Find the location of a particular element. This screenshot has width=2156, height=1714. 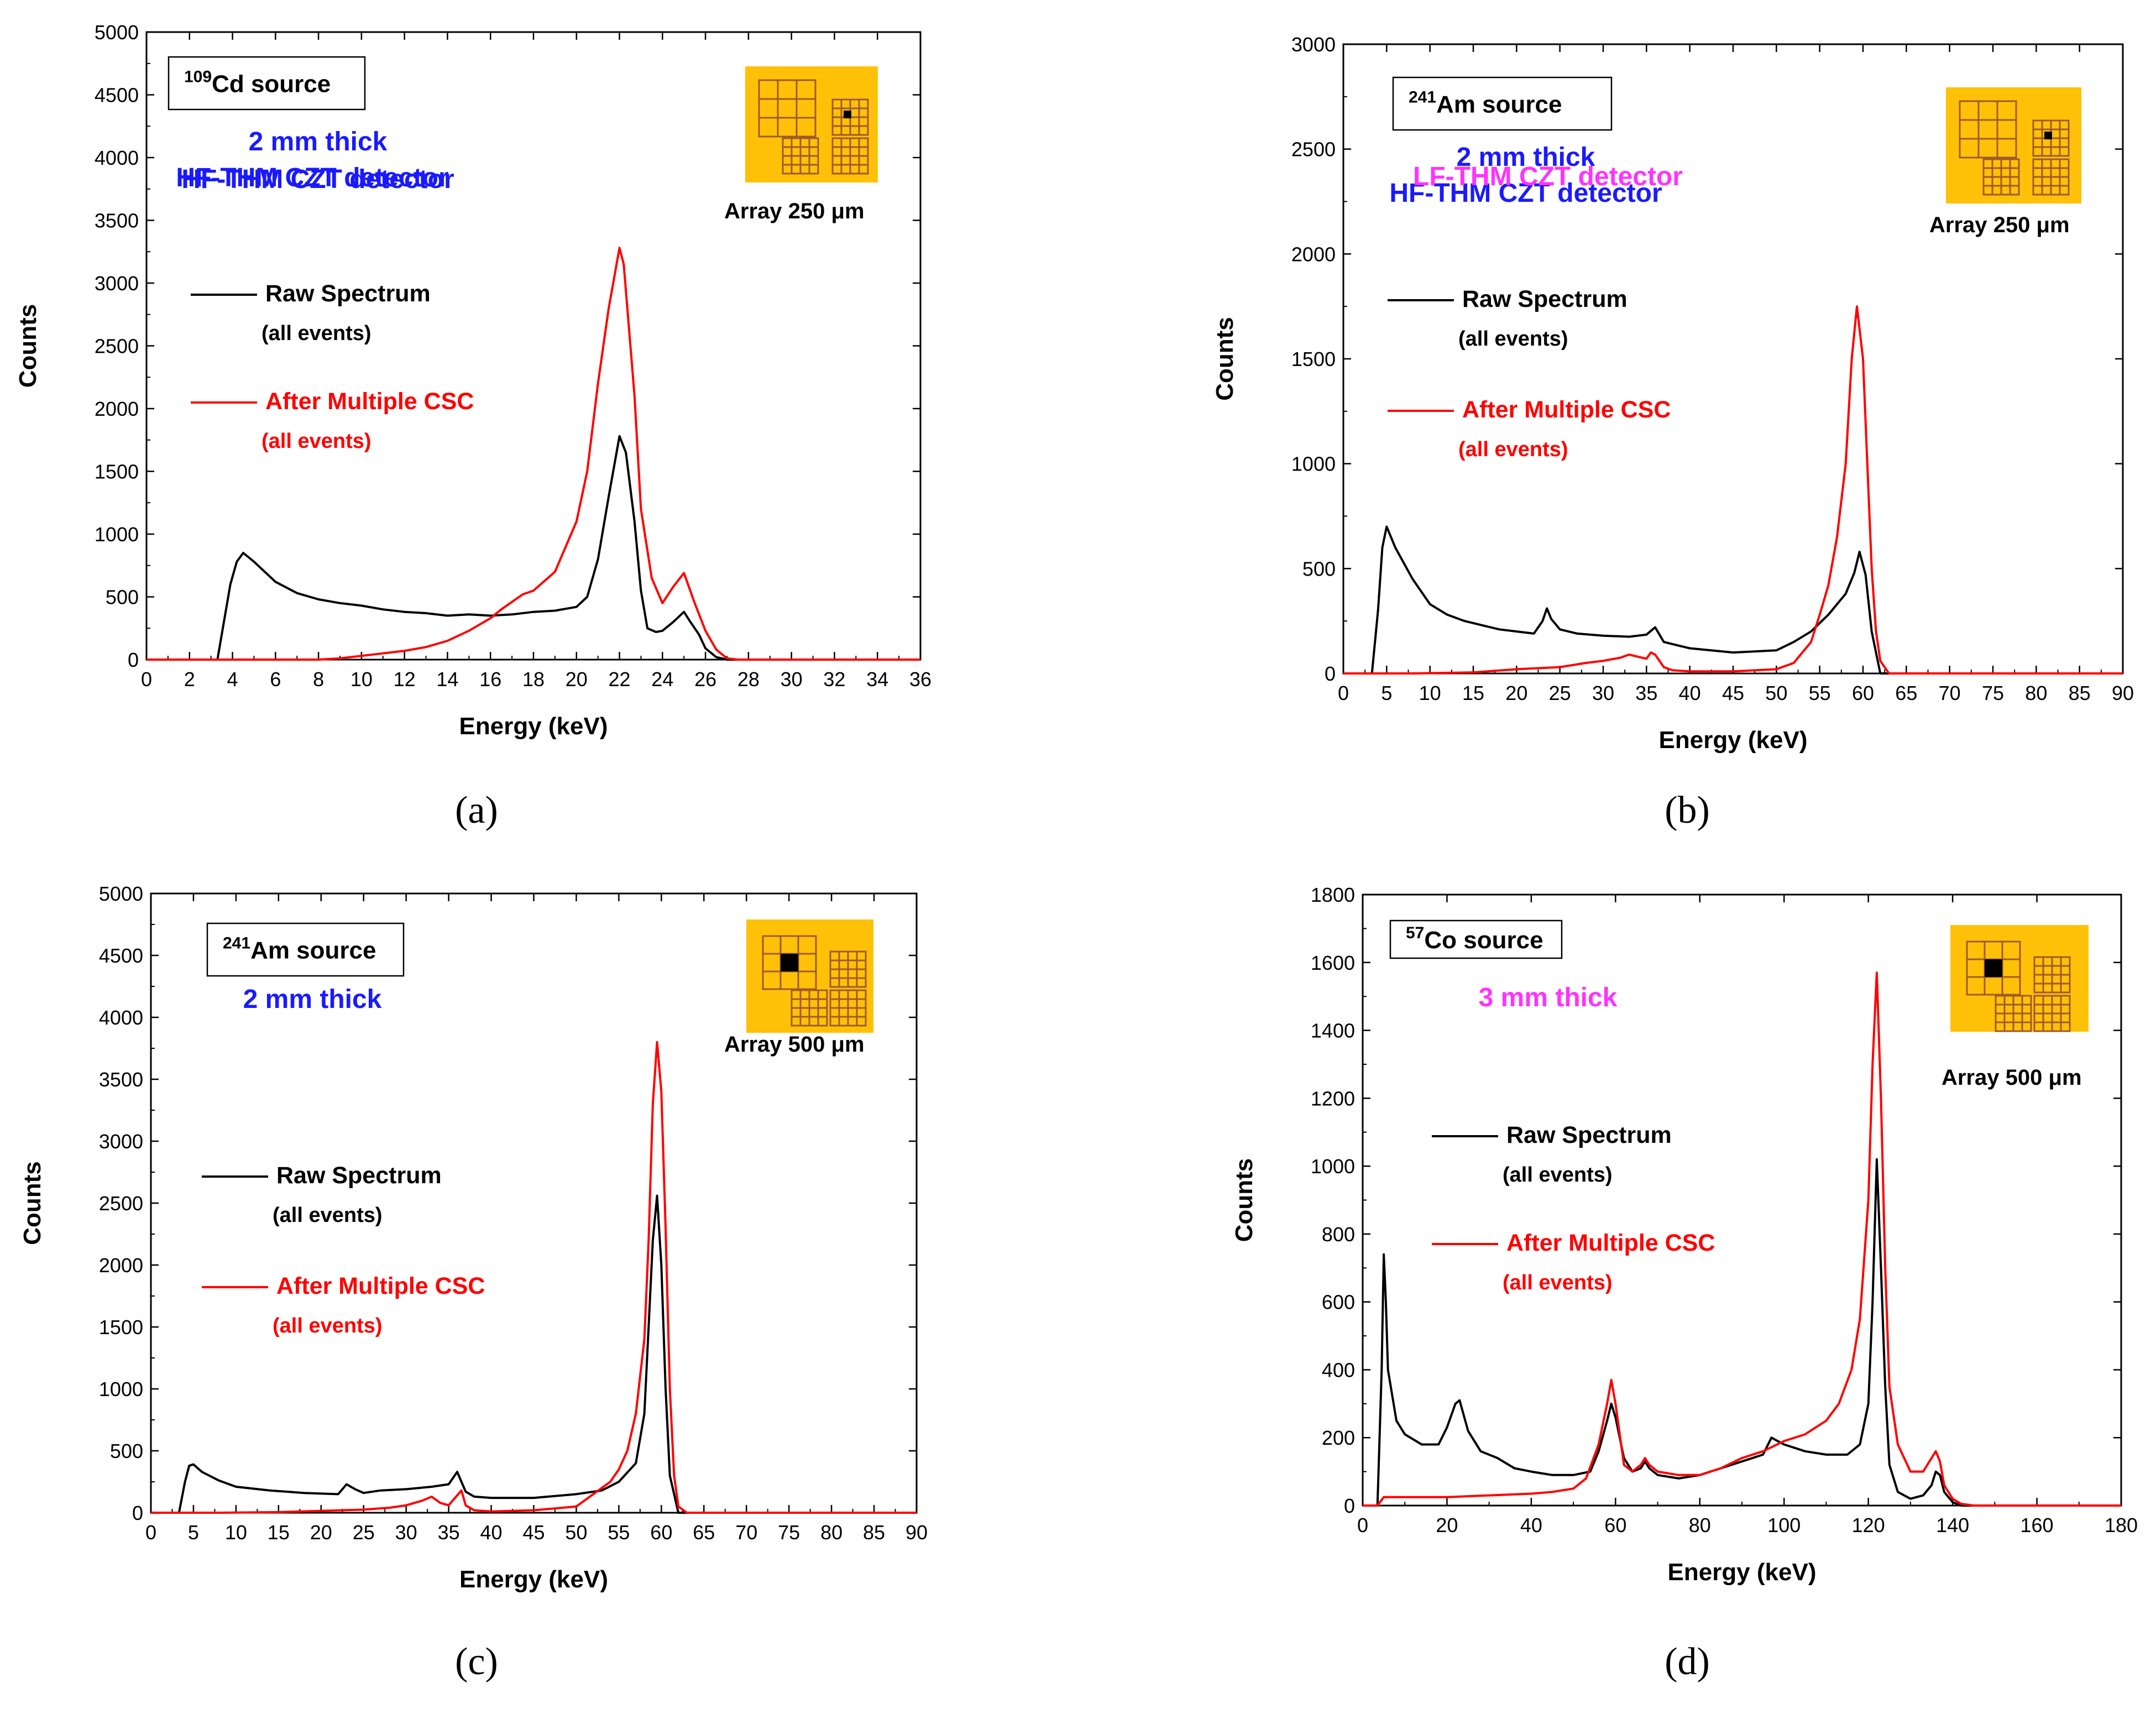

x-tick-label: 2 is located at coordinates (189, 679).